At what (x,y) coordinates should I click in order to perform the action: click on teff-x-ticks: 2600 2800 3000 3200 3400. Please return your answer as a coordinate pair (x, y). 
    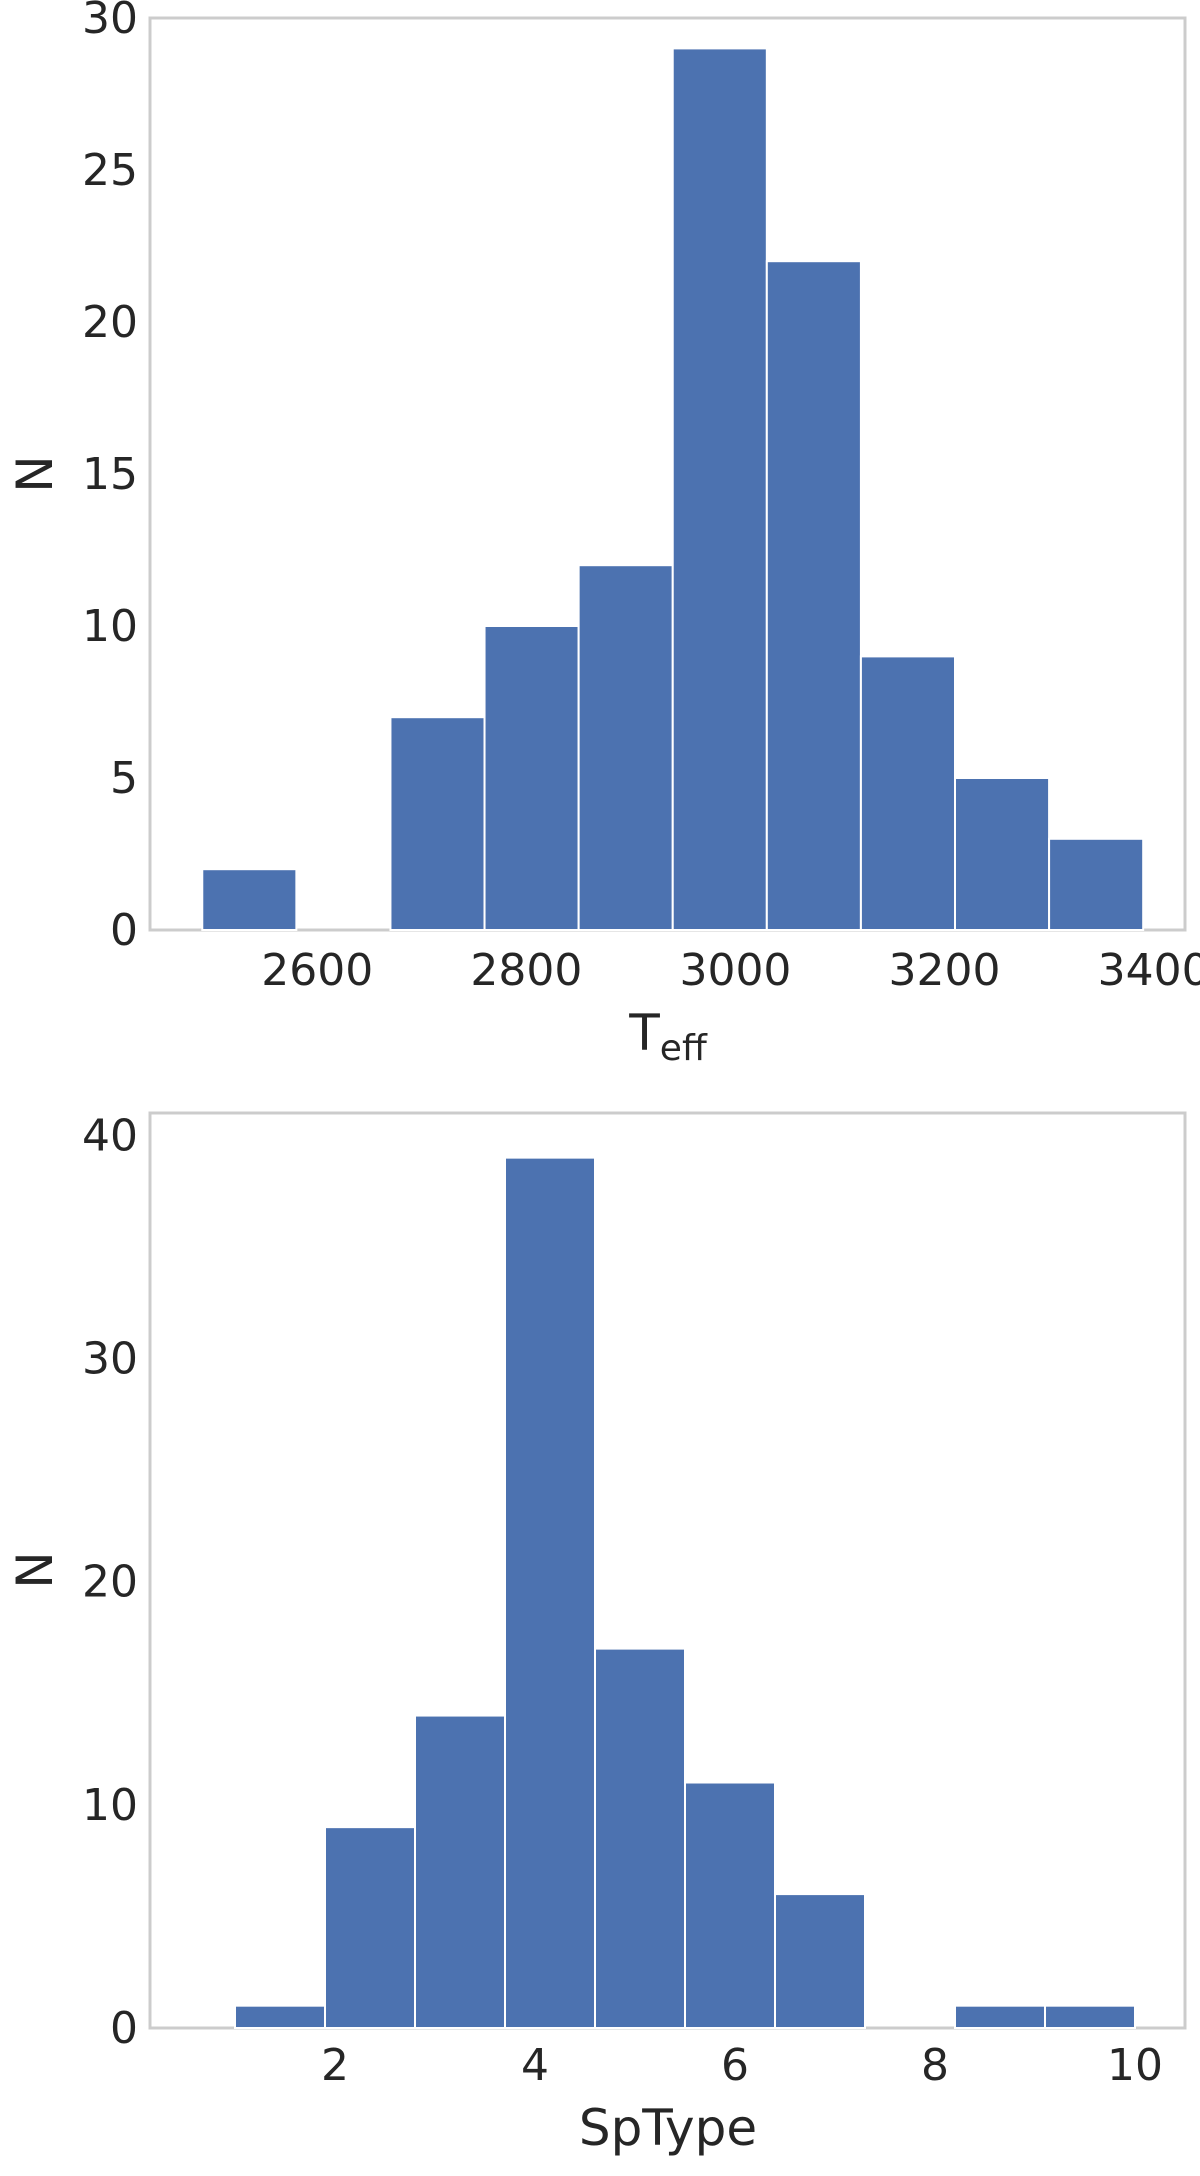
    Looking at the image, I should click on (730, 970).